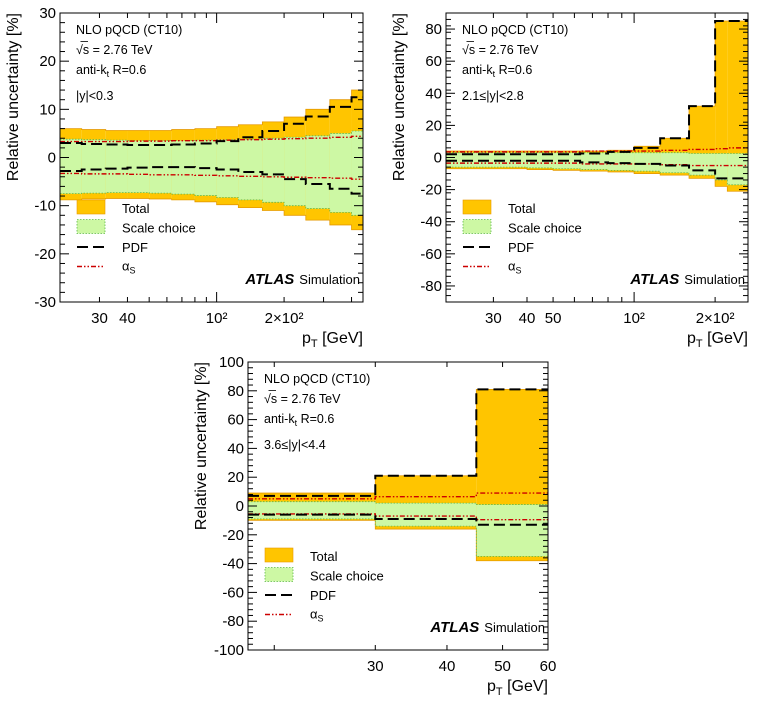 This screenshot has height=705, width=757. What do you see at coordinates (634, 318) in the screenshot?
I see `x-tick-label: 10²` at bounding box center [634, 318].